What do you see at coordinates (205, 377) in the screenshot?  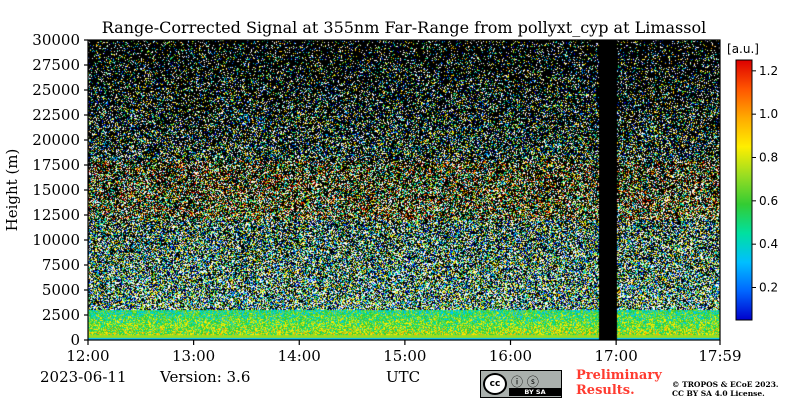 I see `version-label: Version: 3.6` at bounding box center [205, 377].